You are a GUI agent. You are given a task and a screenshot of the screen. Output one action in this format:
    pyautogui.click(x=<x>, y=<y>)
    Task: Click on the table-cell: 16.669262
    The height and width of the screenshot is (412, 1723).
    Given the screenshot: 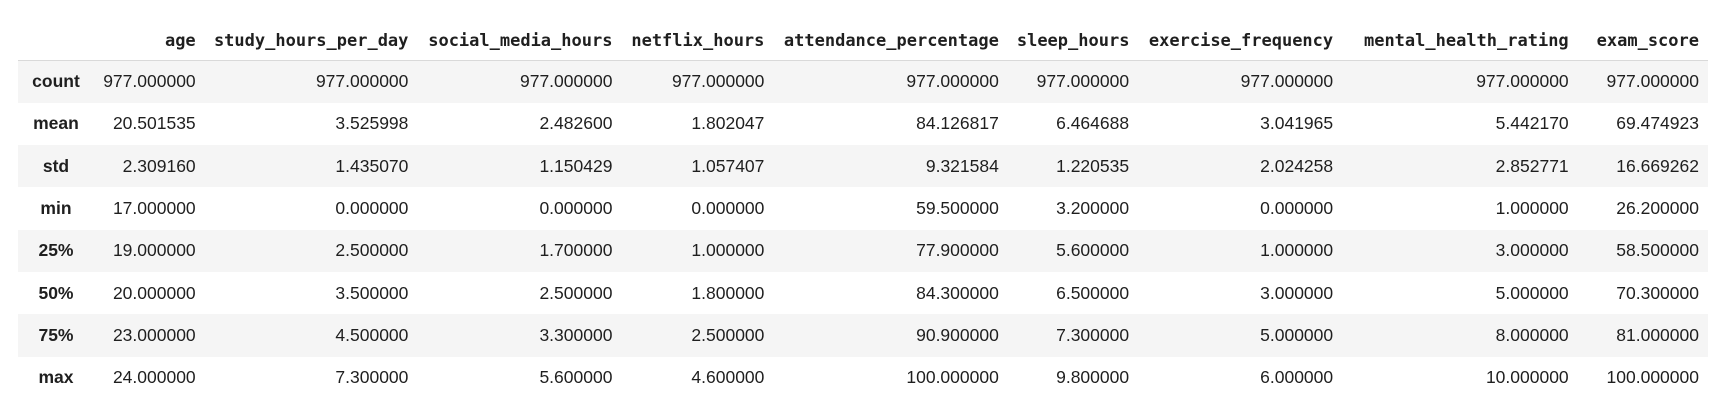 What is the action you would take?
    pyautogui.click(x=1657, y=165)
    